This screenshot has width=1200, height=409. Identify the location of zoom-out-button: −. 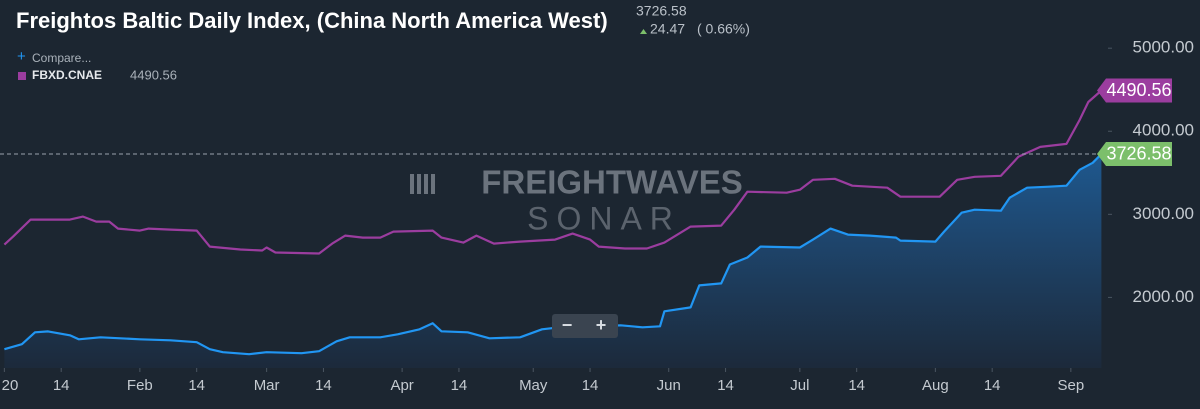
(567, 325).